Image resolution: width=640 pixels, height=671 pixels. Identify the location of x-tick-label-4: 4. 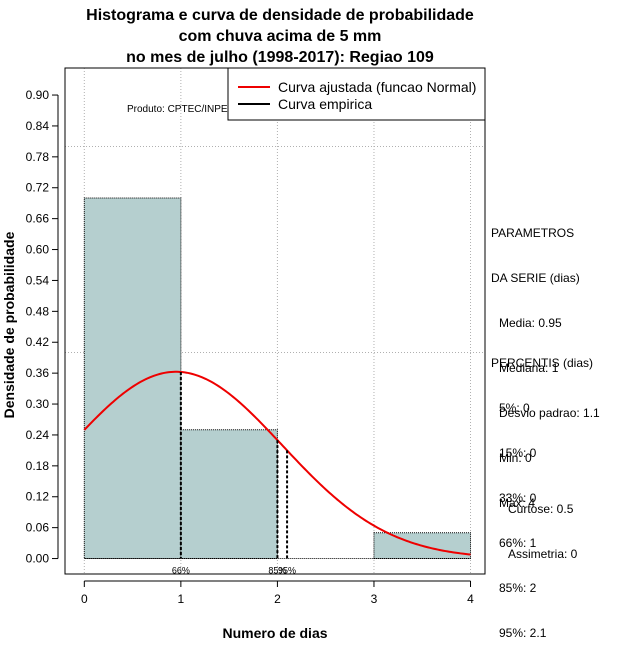
(470, 599).